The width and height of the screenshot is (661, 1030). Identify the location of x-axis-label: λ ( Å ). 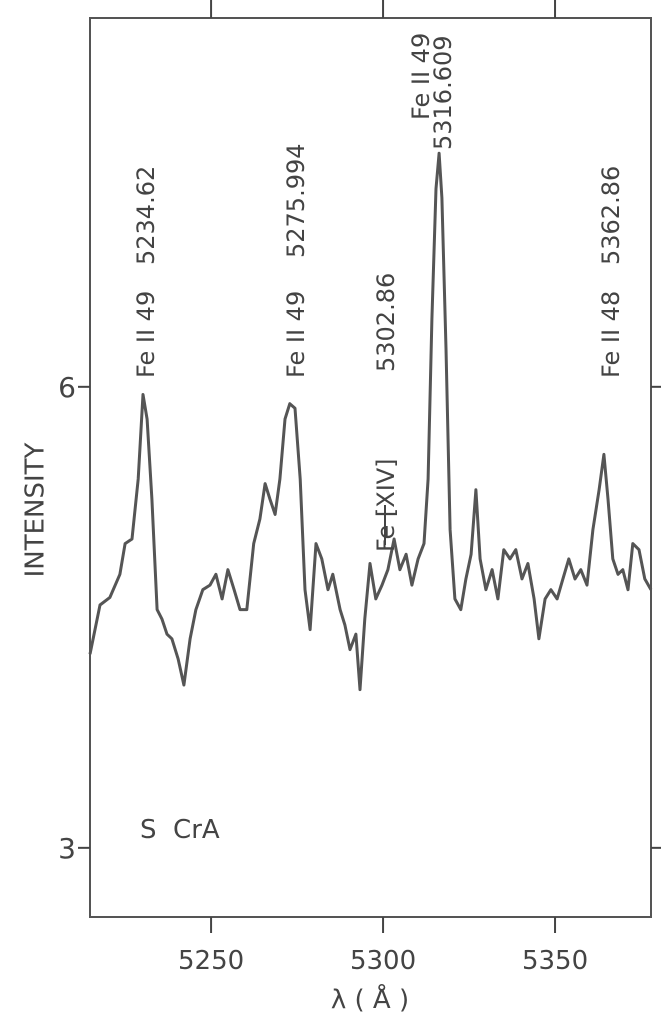
(370, 999).